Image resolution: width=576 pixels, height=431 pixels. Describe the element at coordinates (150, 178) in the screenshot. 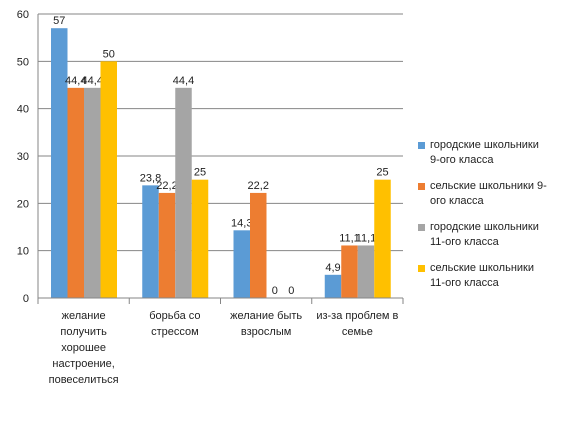

I see `data-label: 23,8` at that location.